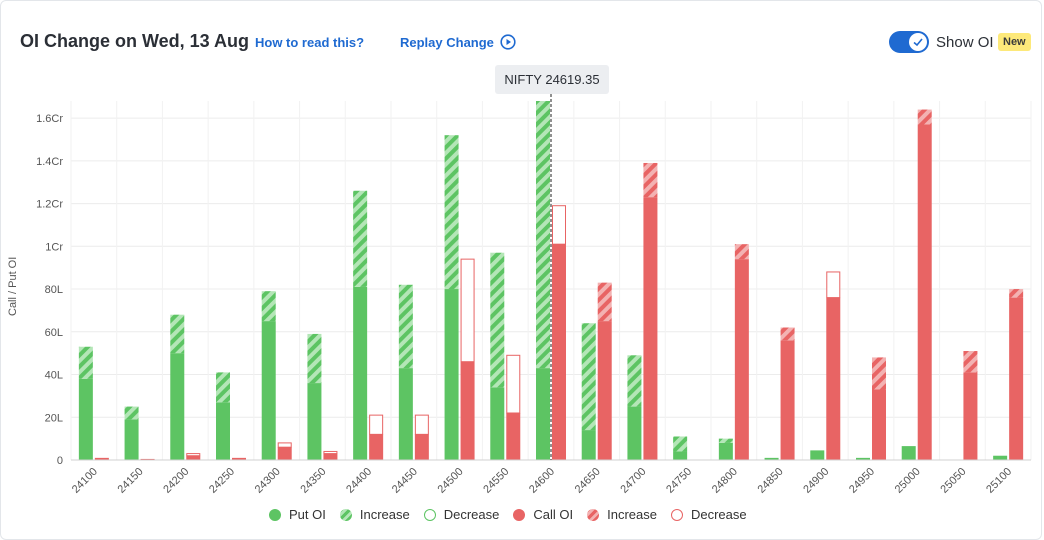  Describe the element at coordinates (771, 481) in the screenshot. I see `x-tick-label: 24850` at that location.